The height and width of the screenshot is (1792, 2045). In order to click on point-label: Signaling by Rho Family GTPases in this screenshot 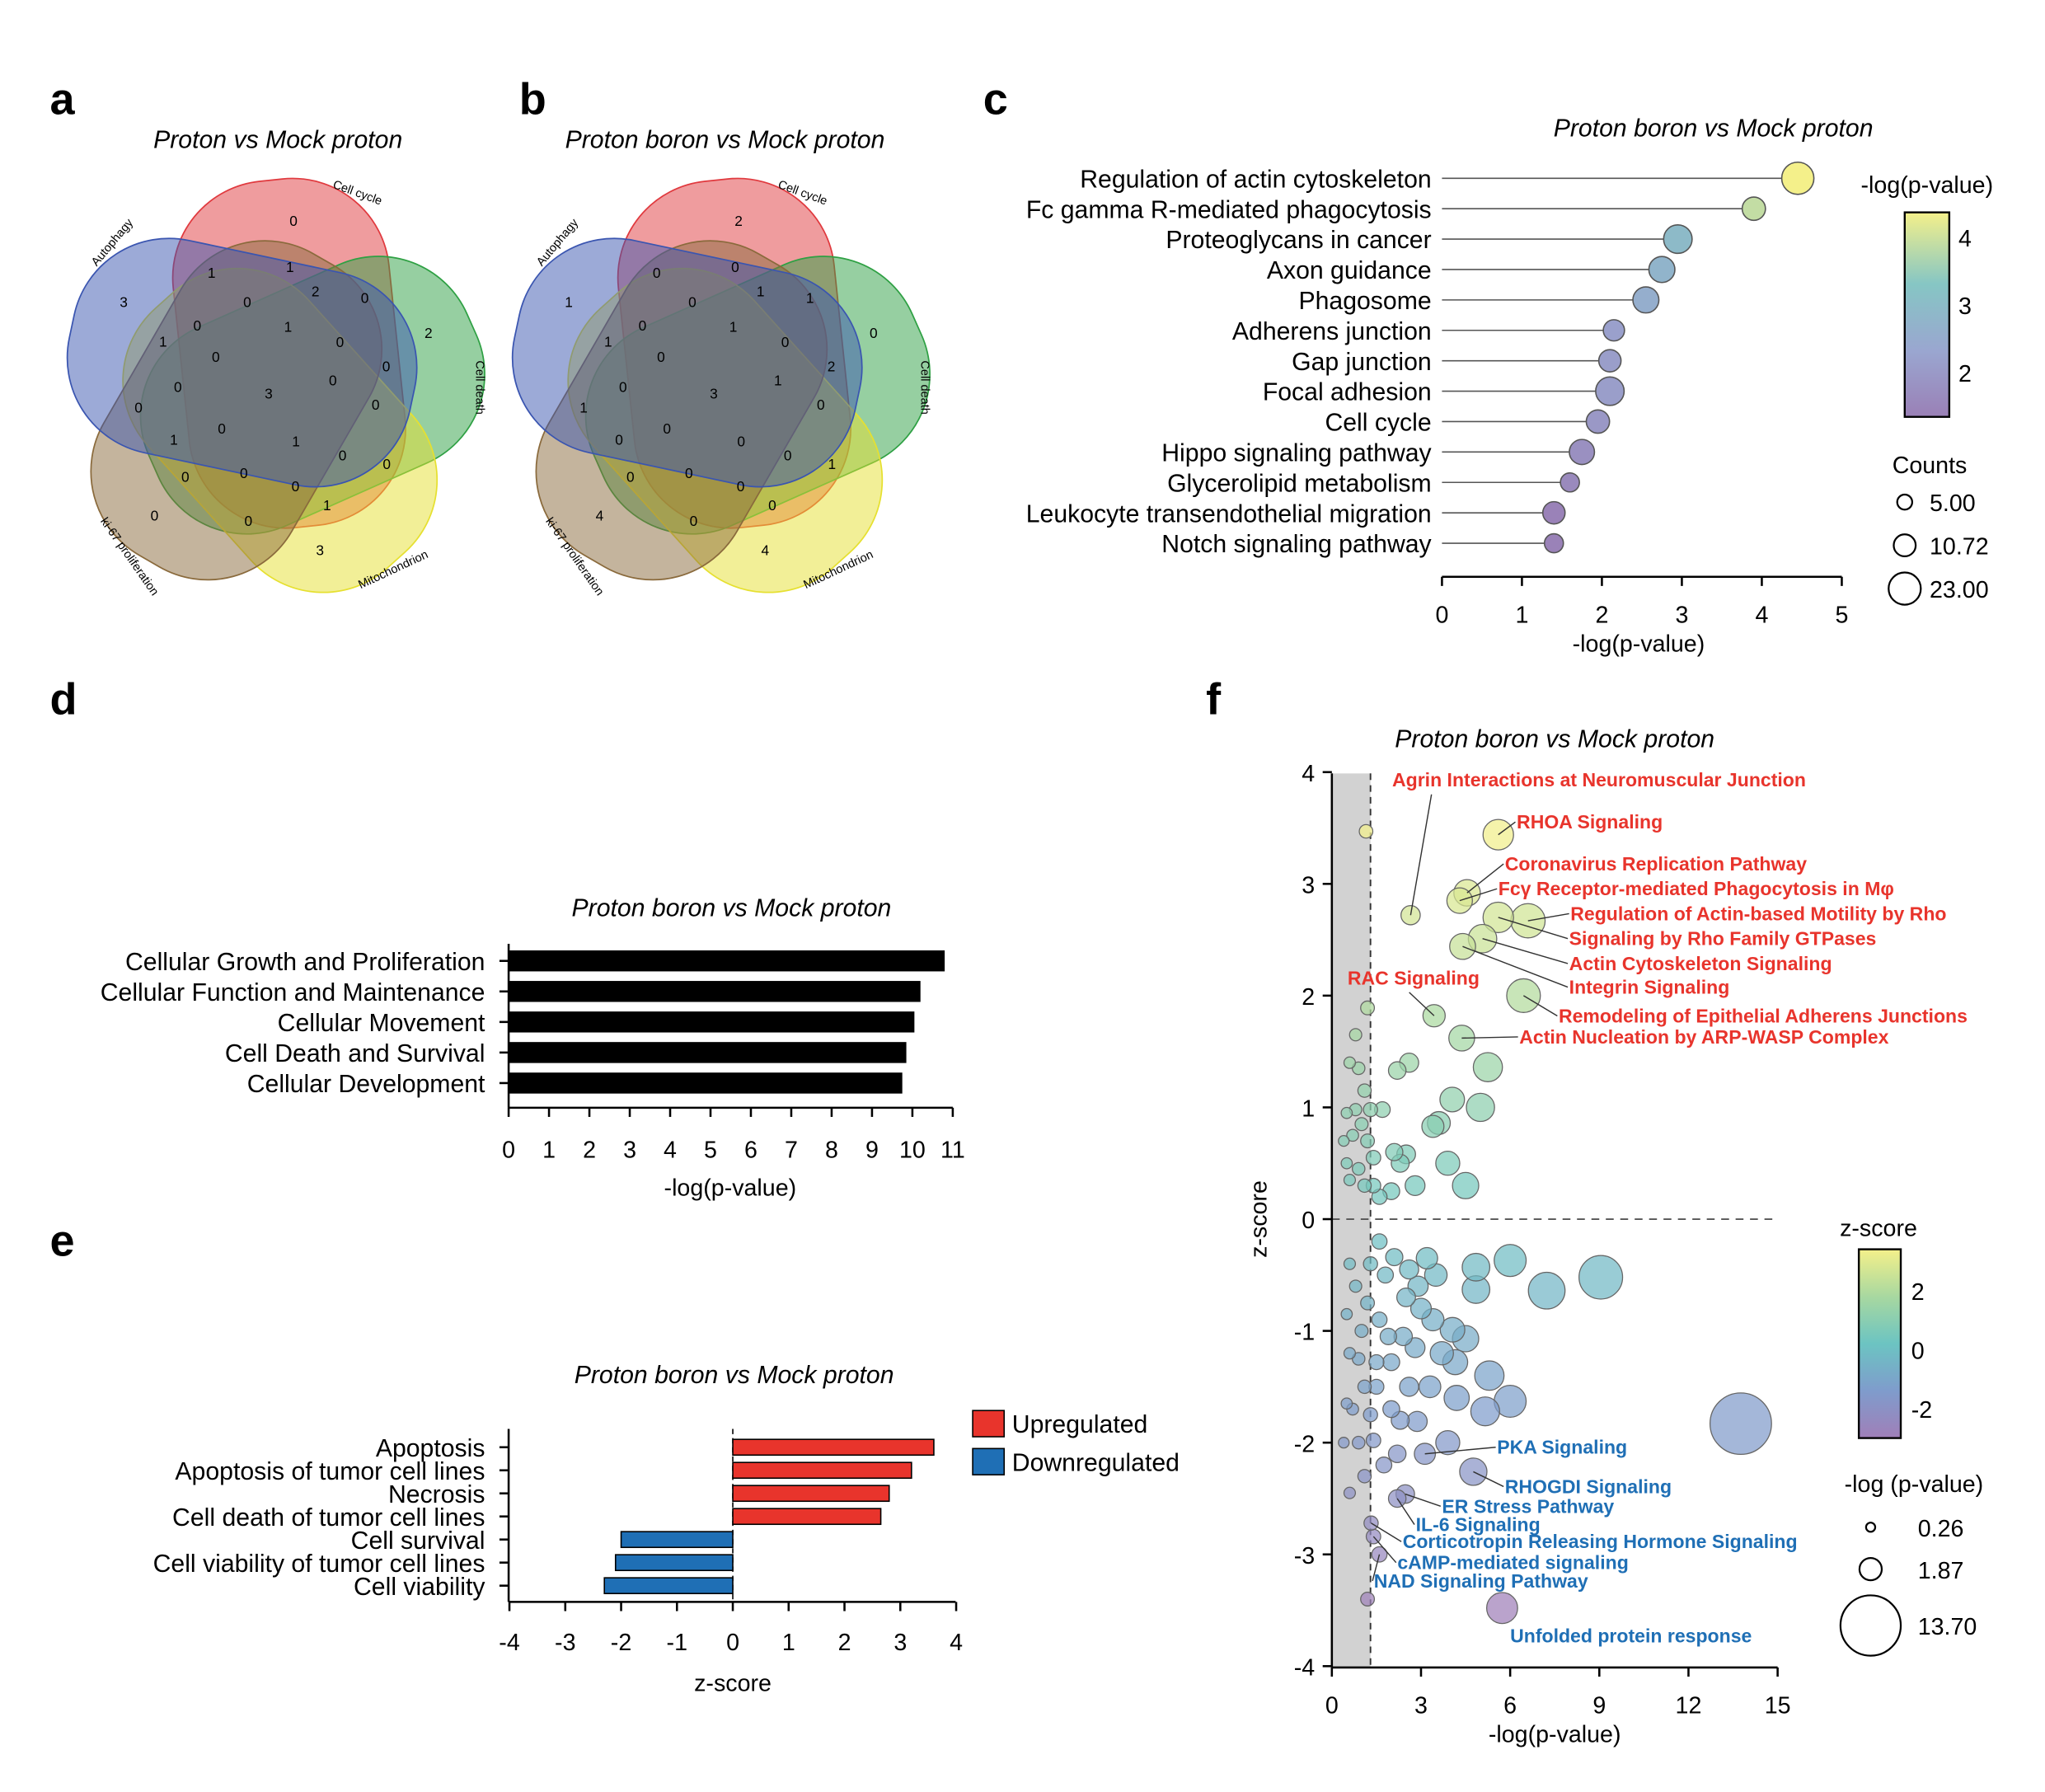, I will do `click(1723, 939)`.